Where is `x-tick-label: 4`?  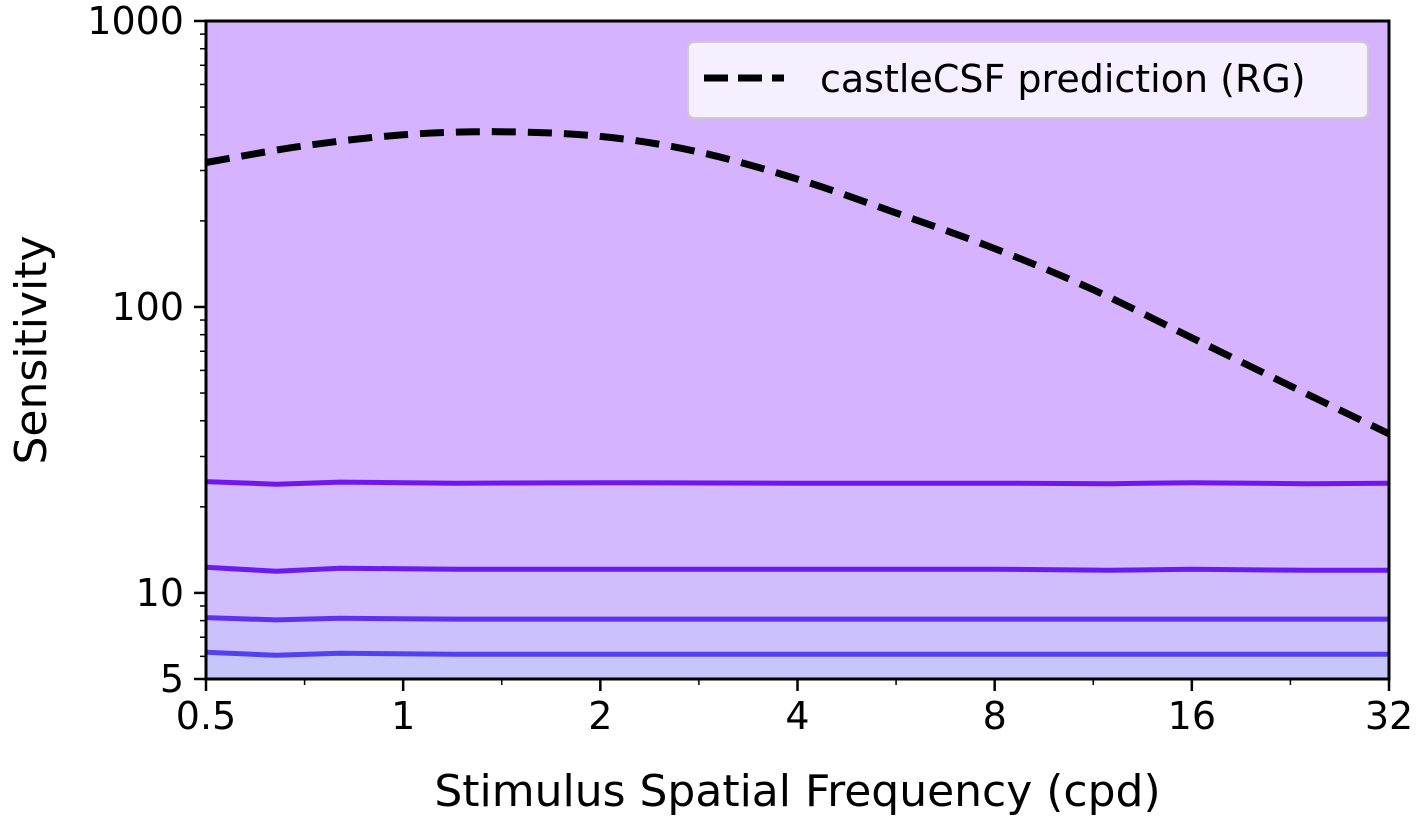
x-tick-label: 4 is located at coordinates (797, 716).